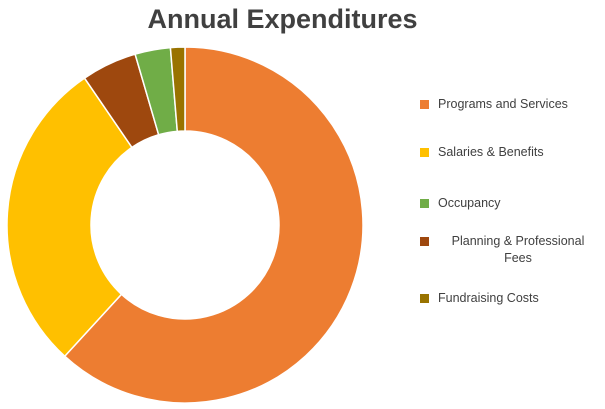 The height and width of the screenshot is (409, 605). I want to click on legend-item-planning-and-professional-fees: Planning & Professional Fees, so click(512, 250).